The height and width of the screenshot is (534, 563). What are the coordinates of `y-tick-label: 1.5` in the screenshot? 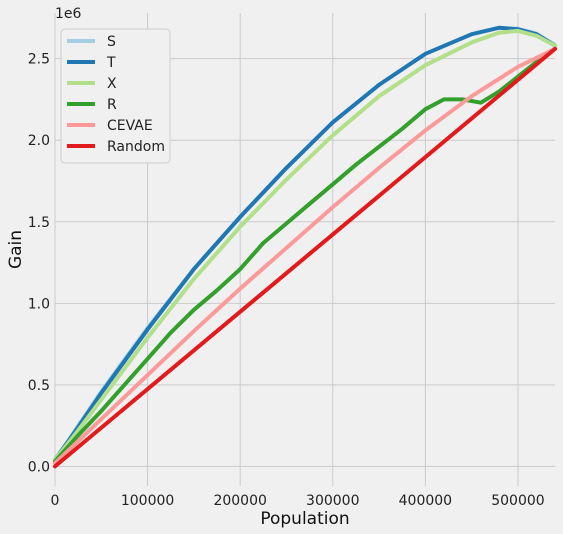 It's located at (39, 223).